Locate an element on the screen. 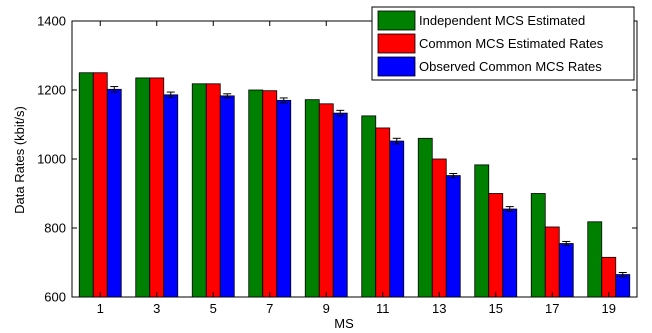  y-tick-label: 600 is located at coordinates (55, 297).